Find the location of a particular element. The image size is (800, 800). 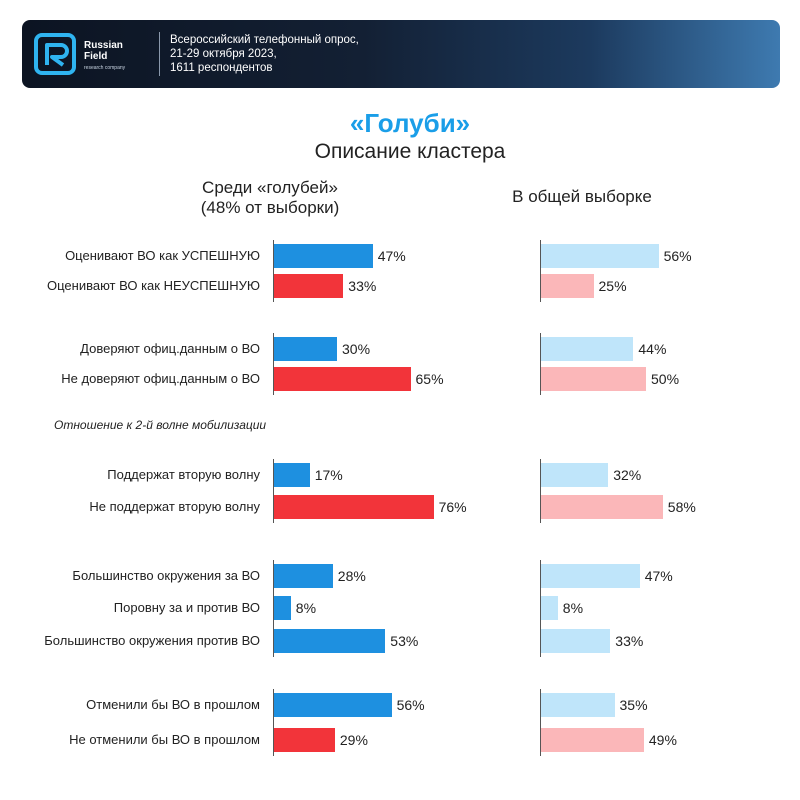

value-label-right: 50% is located at coordinates (665, 379).